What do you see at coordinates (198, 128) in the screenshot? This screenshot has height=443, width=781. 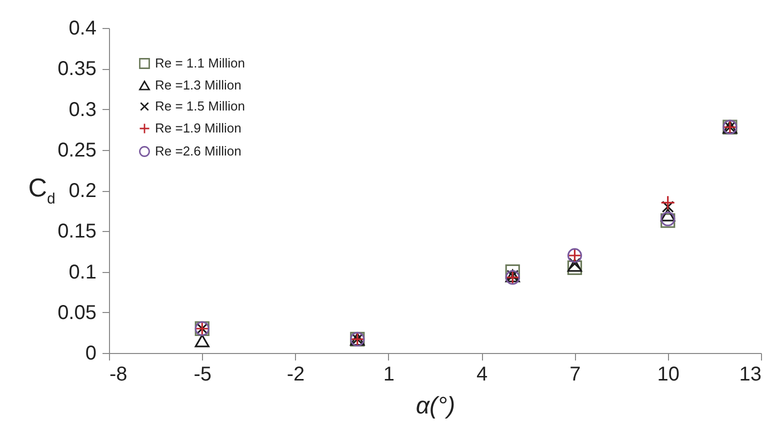 I see `legend-label: Re =1.9 Million` at bounding box center [198, 128].